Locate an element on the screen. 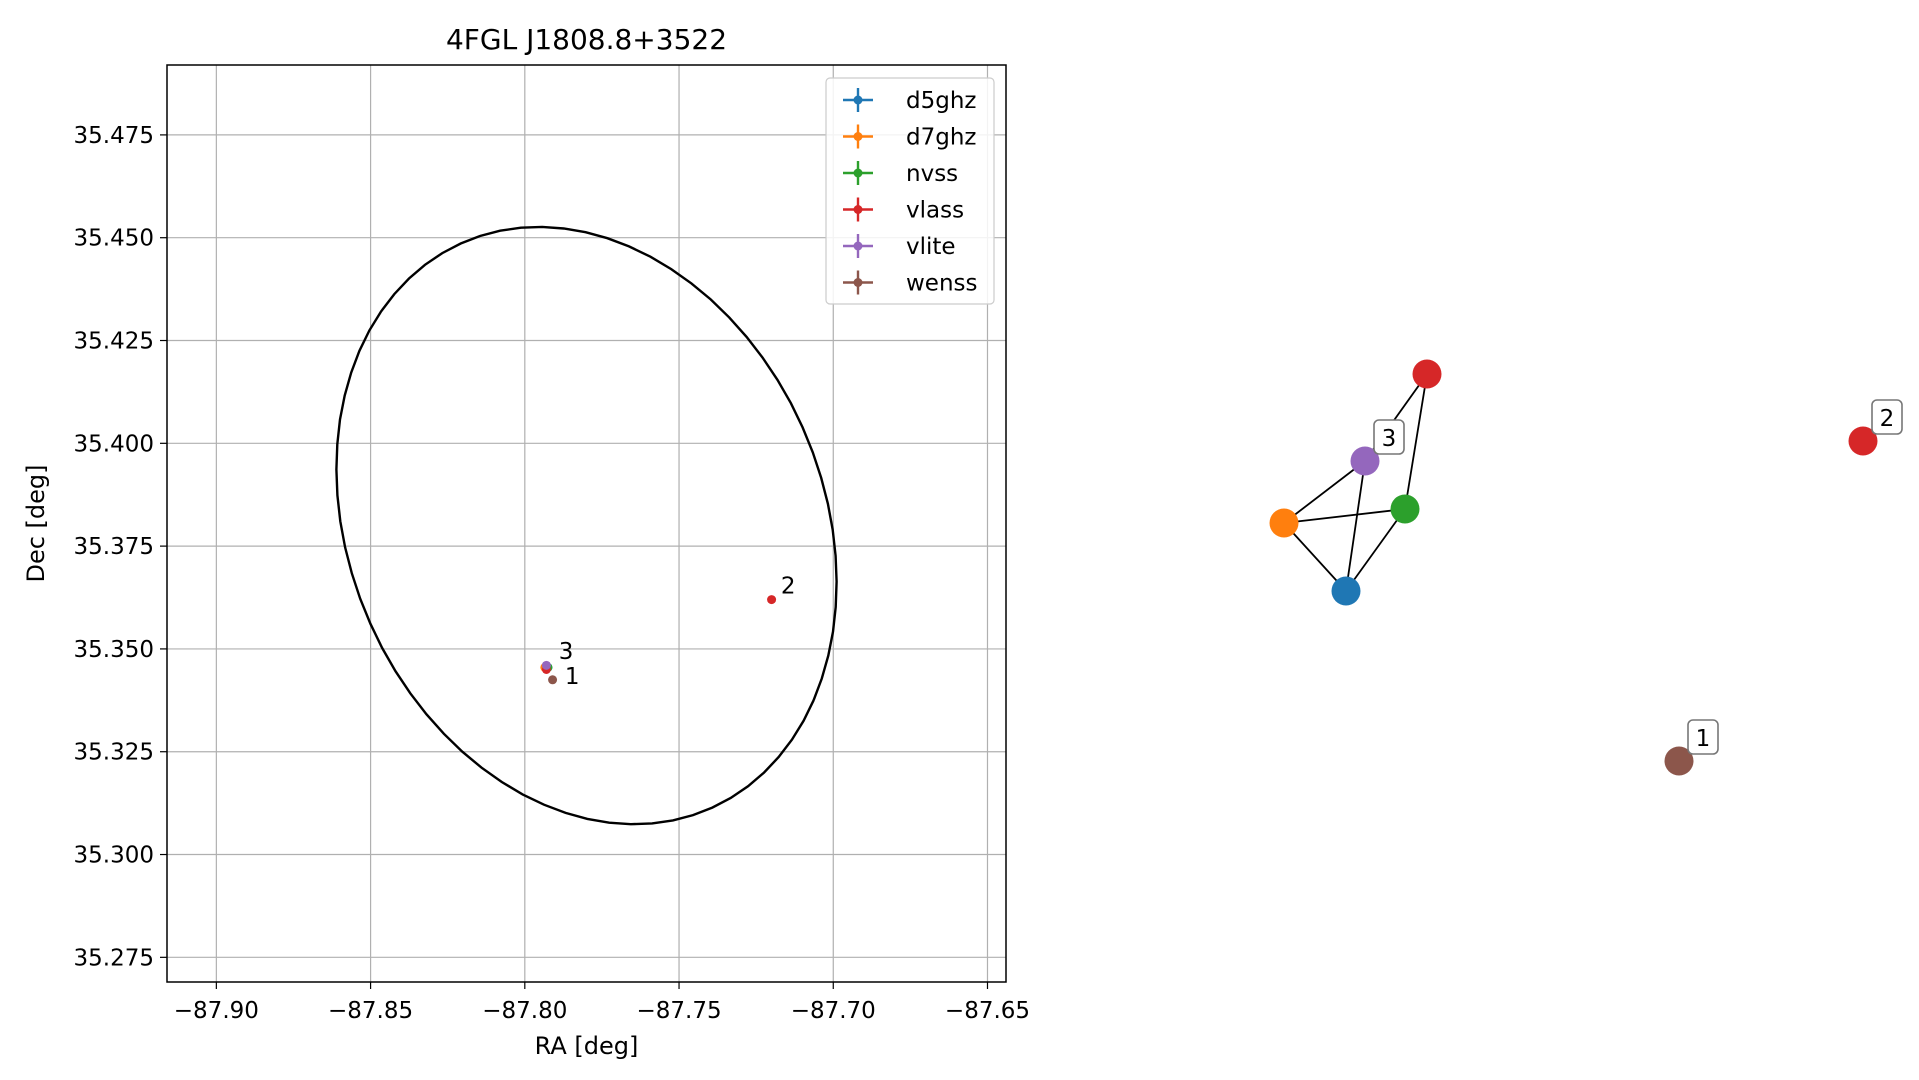  node-vlite is located at coordinates (1365, 461).